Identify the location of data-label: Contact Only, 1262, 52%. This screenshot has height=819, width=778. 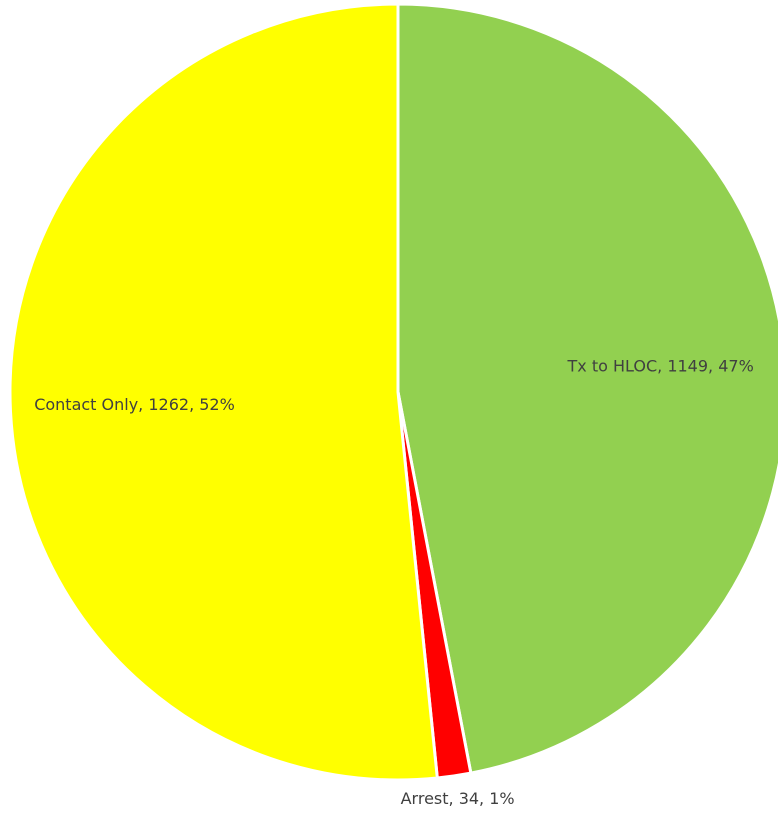
(134, 404).